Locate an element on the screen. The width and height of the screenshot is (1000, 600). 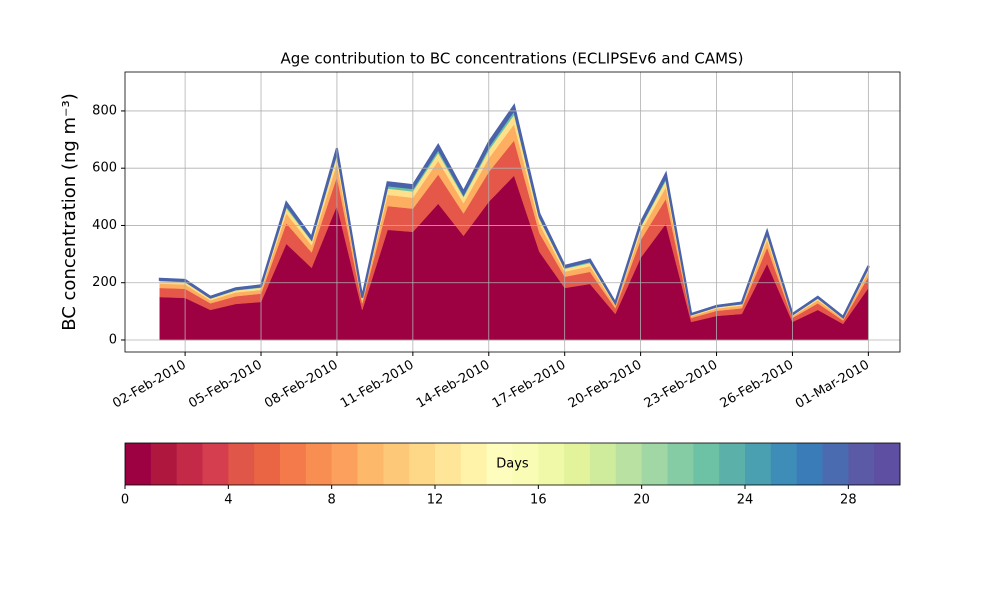
colorbar-tick-label: 0 is located at coordinates (125, 500).